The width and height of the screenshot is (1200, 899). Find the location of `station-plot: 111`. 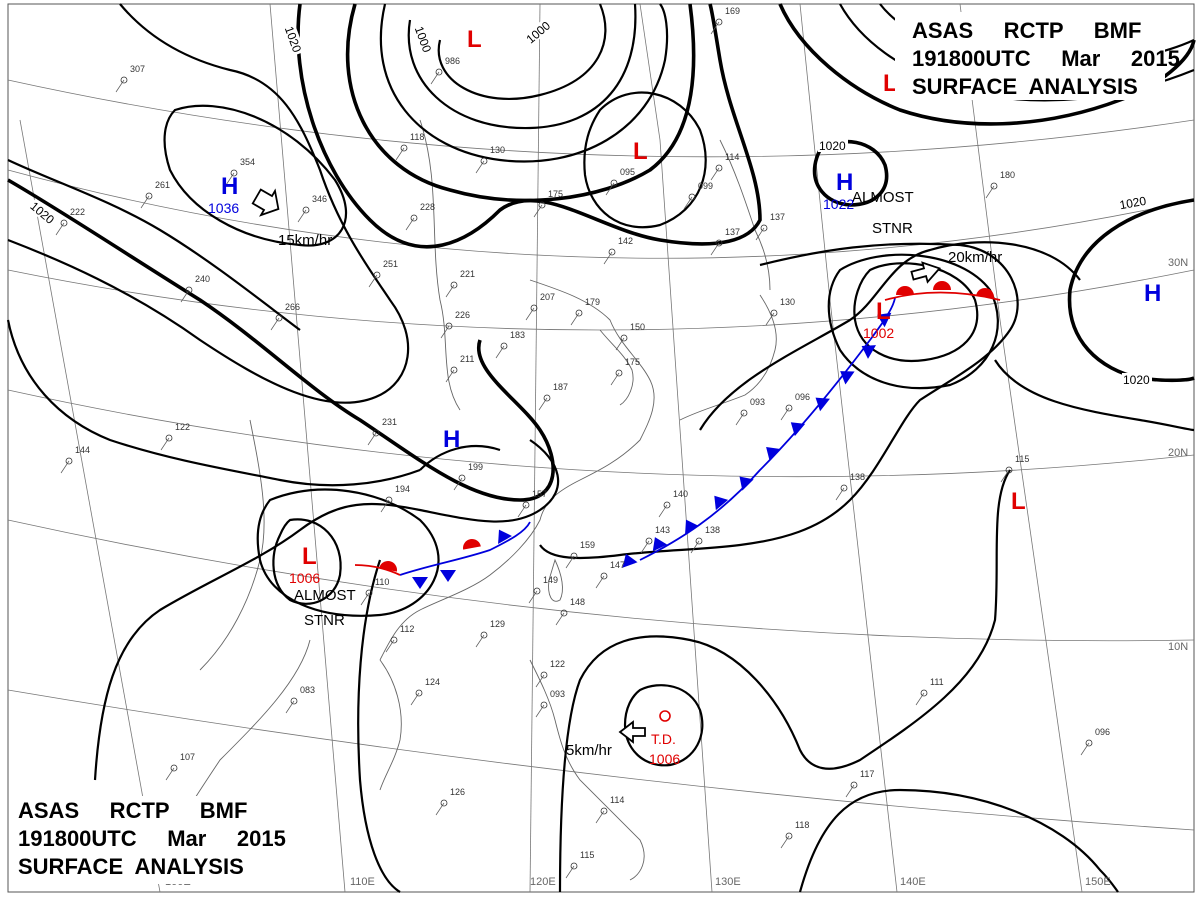

station-plot: 111 is located at coordinates (929, 691).